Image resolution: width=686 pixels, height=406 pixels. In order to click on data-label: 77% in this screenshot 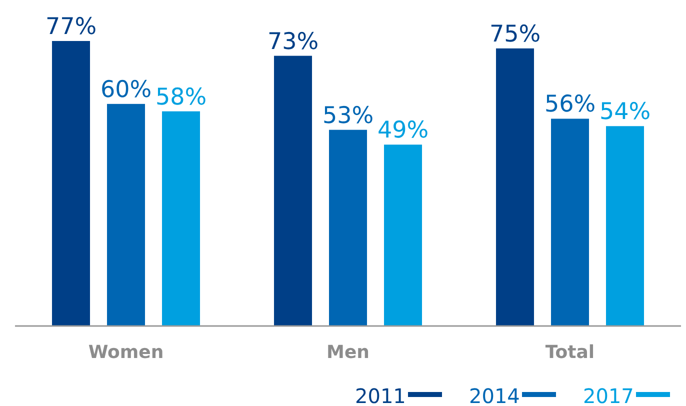, I will do `click(71, 27)`.